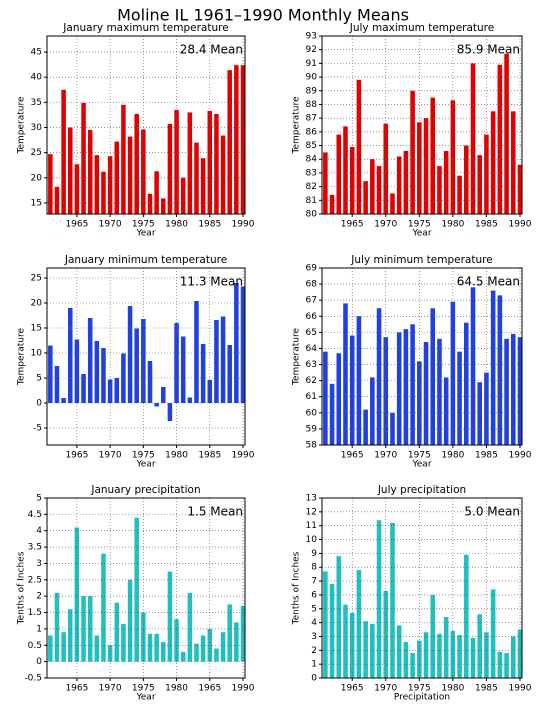 The width and height of the screenshot is (543, 711). What do you see at coordinates (35, 548) in the screenshot?
I see `y-tick-label: 3.5` at bounding box center [35, 548].